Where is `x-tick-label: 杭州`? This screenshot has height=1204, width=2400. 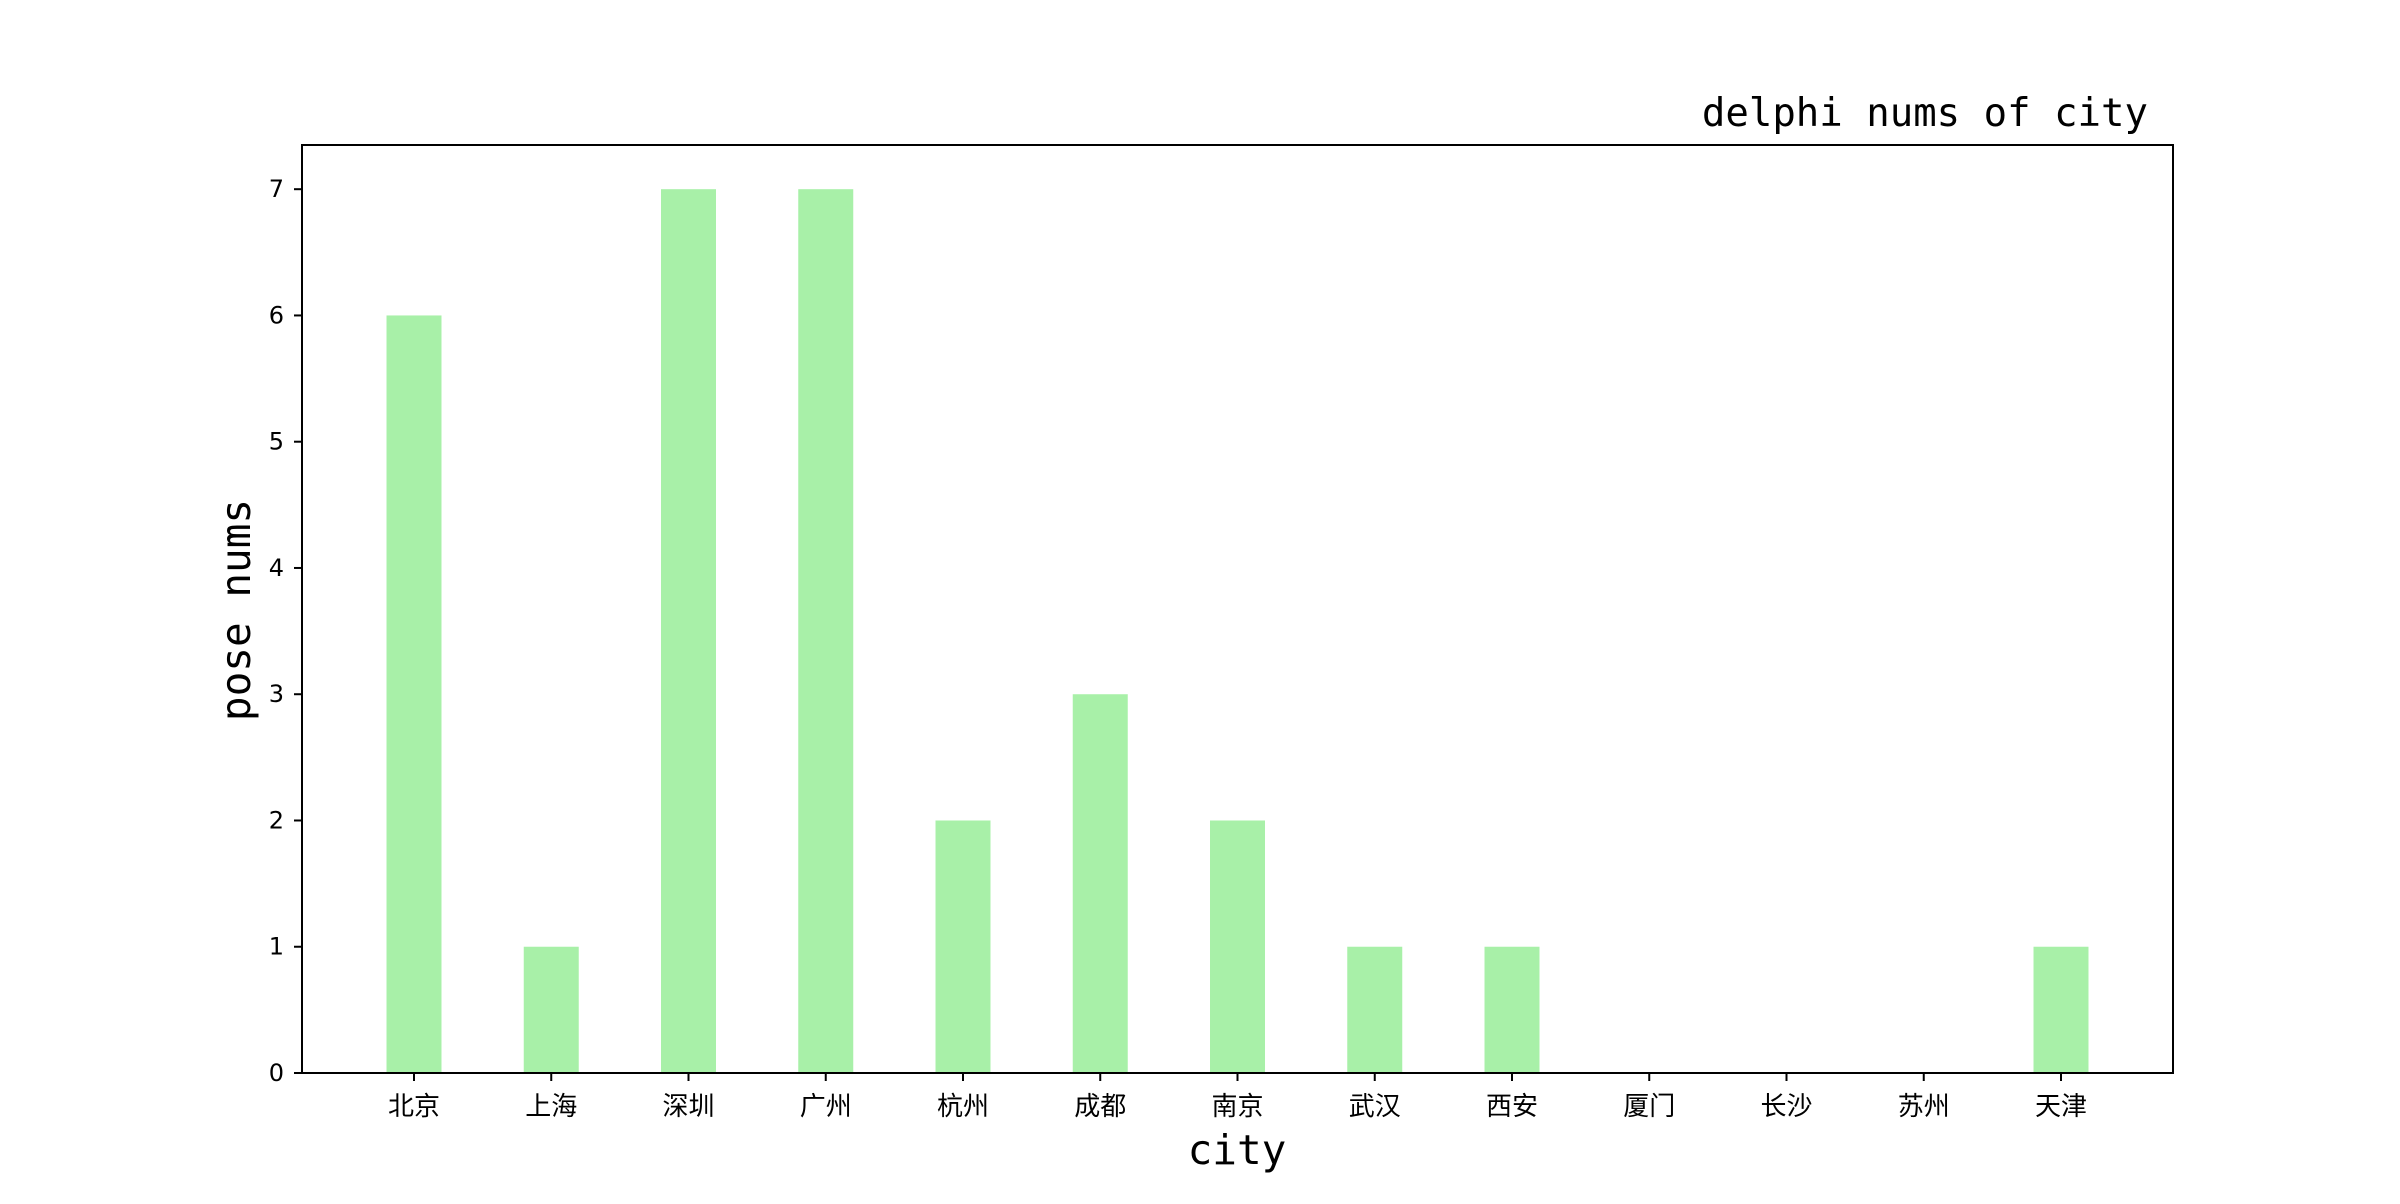
x-tick-label: 杭州 is located at coordinates (963, 1107).